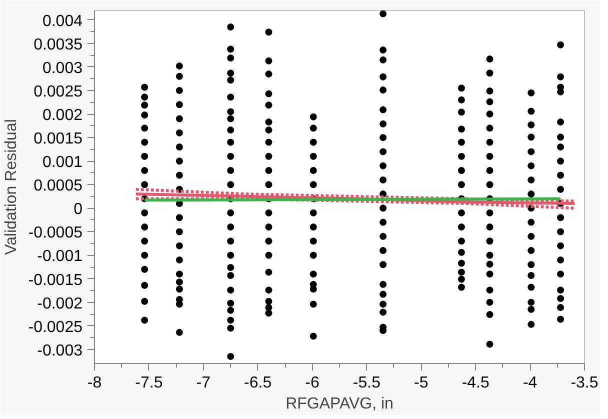 The width and height of the screenshot is (608, 419). What do you see at coordinates (60, 257) in the screenshot?
I see `y-tick-label: -0.001` at bounding box center [60, 257].